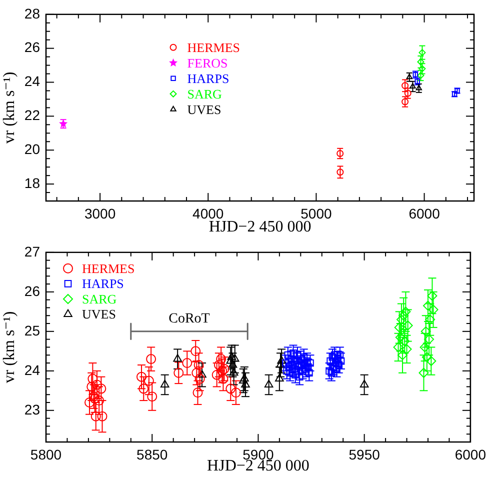  What do you see at coordinates (207, 62) in the screenshot?
I see `legend-label: FEROS` at bounding box center [207, 62].